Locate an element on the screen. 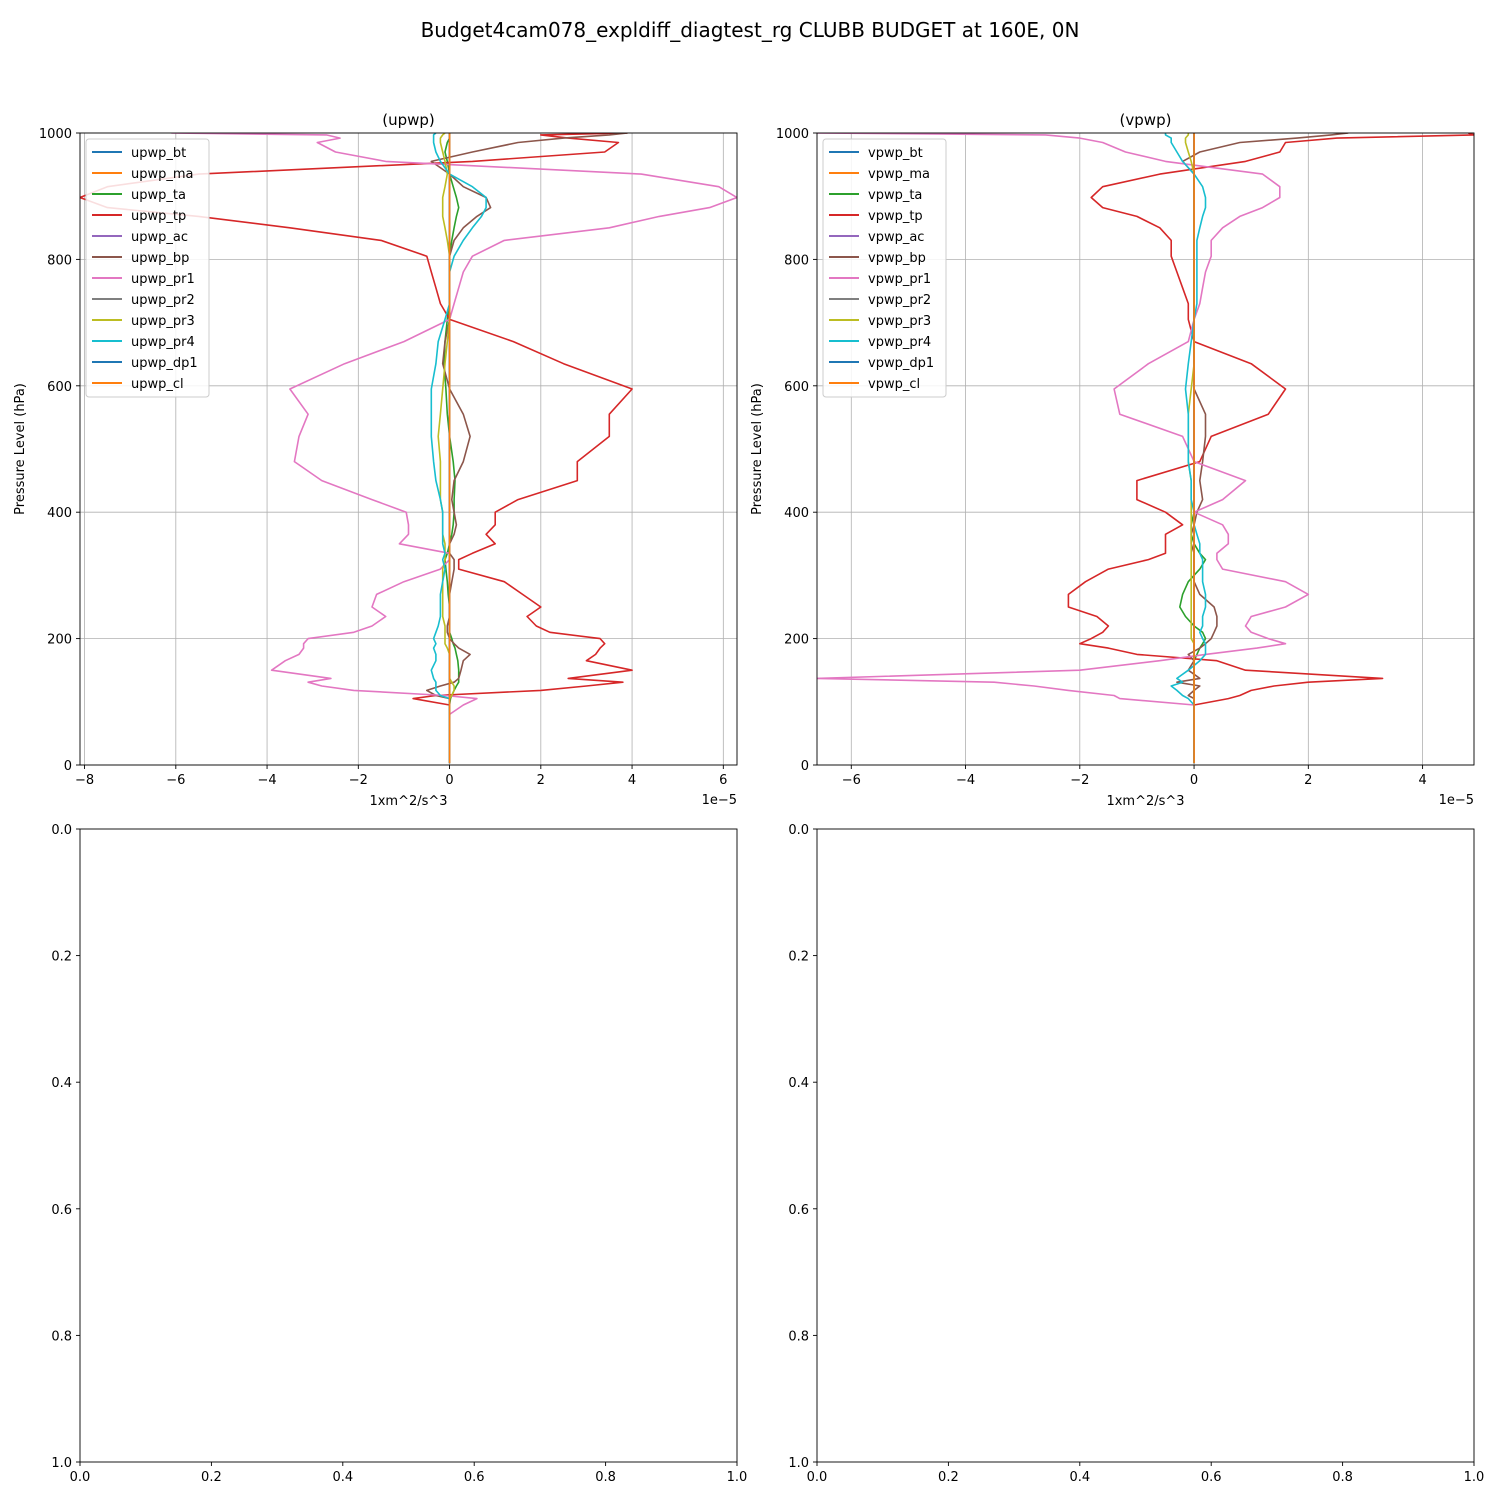 This screenshot has height=1500, width=1500. legend-label: vpwp_ta is located at coordinates (895, 195).